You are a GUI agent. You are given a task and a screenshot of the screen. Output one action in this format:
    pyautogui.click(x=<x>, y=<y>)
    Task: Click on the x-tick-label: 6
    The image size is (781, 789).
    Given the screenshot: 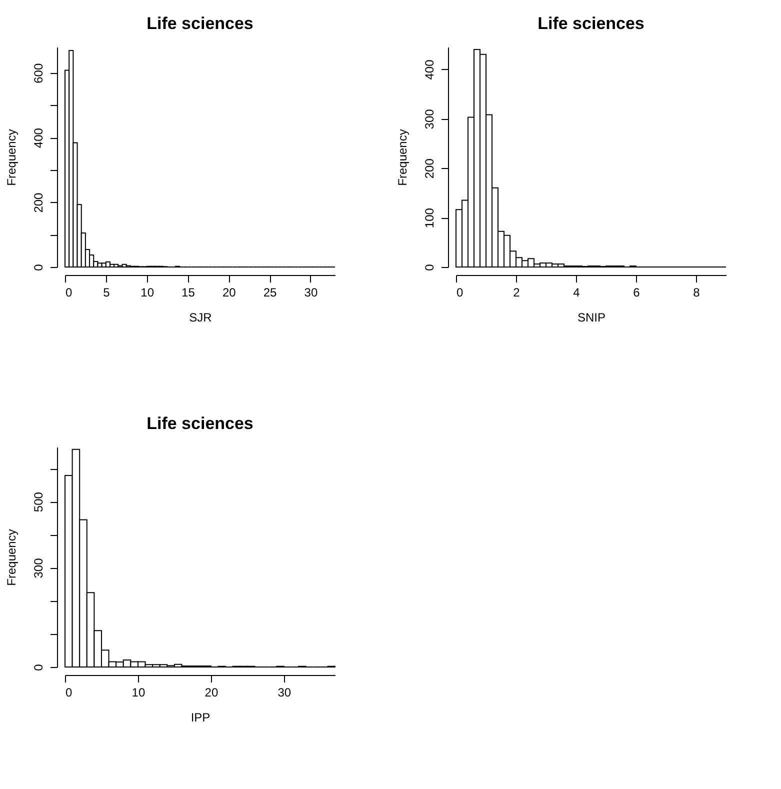 What is the action you would take?
    pyautogui.click(x=636, y=293)
    